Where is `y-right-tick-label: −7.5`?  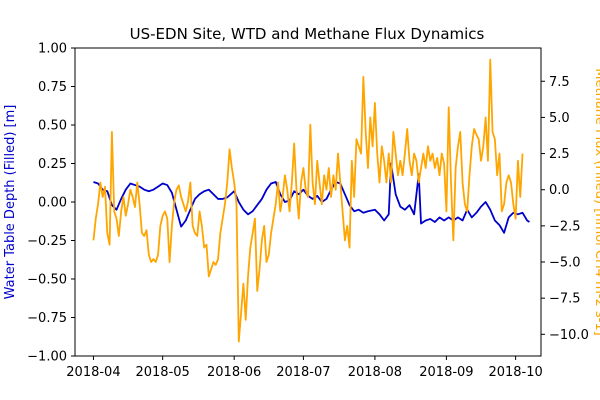 y-right-tick-label: −7.5 is located at coordinates (565, 299).